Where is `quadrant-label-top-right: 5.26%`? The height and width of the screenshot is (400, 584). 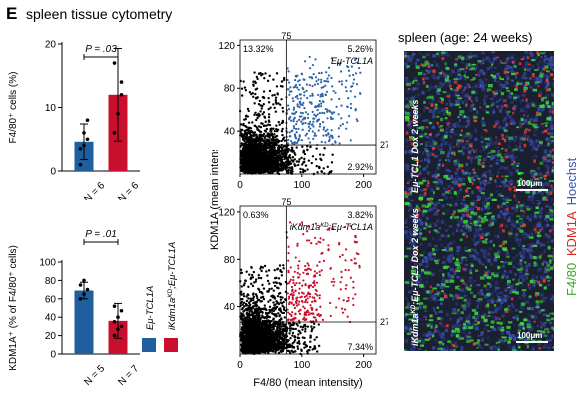 quadrant-label-top-right: 5.26% is located at coordinates (360, 49).